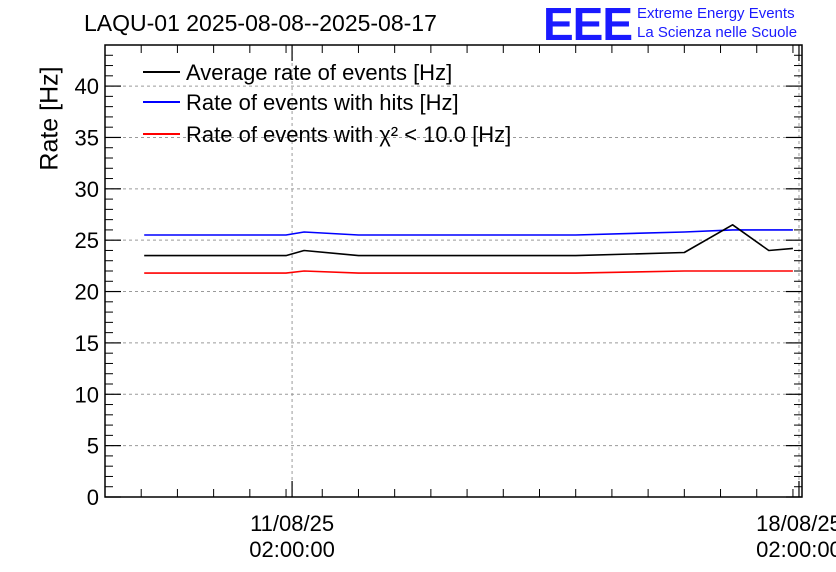  I want to click on y-tick-label: 5, so click(93, 446).